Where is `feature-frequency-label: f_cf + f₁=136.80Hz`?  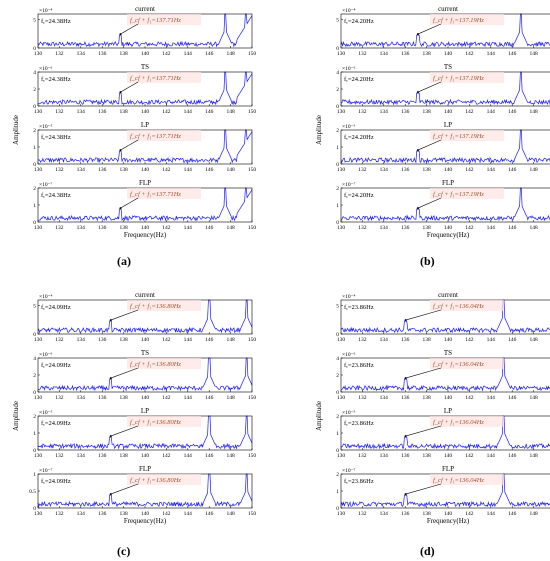 feature-frequency-label: f_cf + f₁=136.80Hz is located at coordinates (155, 306).